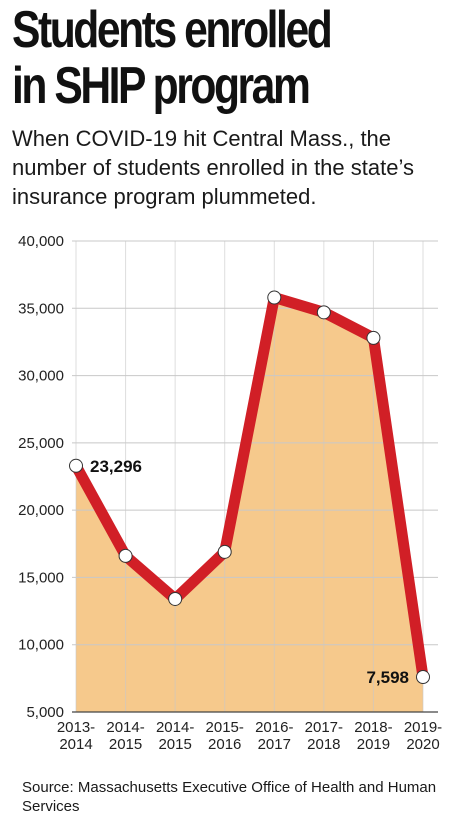 This screenshot has width=450, height=828. I want to click on x-tick-label: 2015-2016, so click(225, 736).